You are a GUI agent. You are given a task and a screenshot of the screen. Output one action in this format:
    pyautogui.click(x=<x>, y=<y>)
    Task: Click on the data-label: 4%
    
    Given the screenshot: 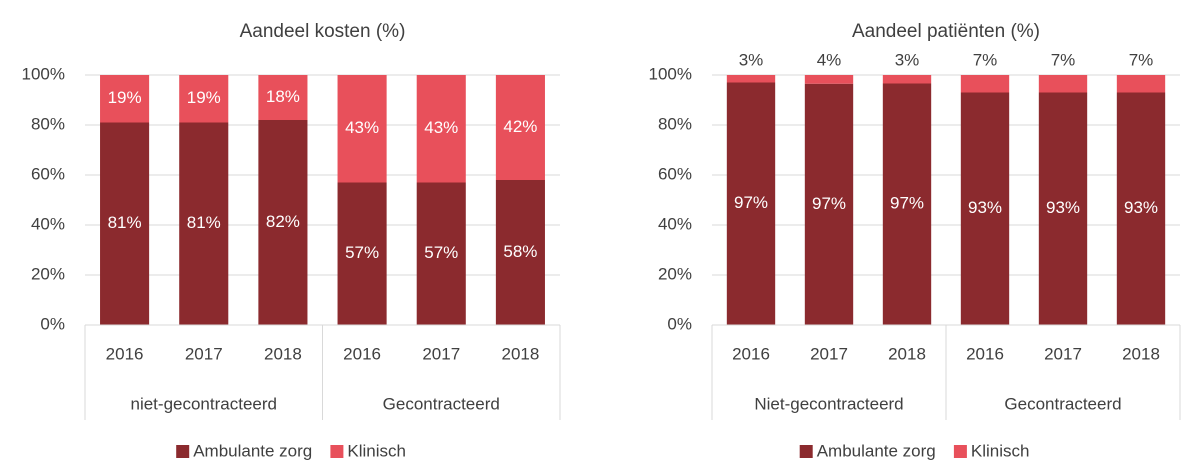 What is the action you would take?
    pyautogui.click(x=829, y=59)
    